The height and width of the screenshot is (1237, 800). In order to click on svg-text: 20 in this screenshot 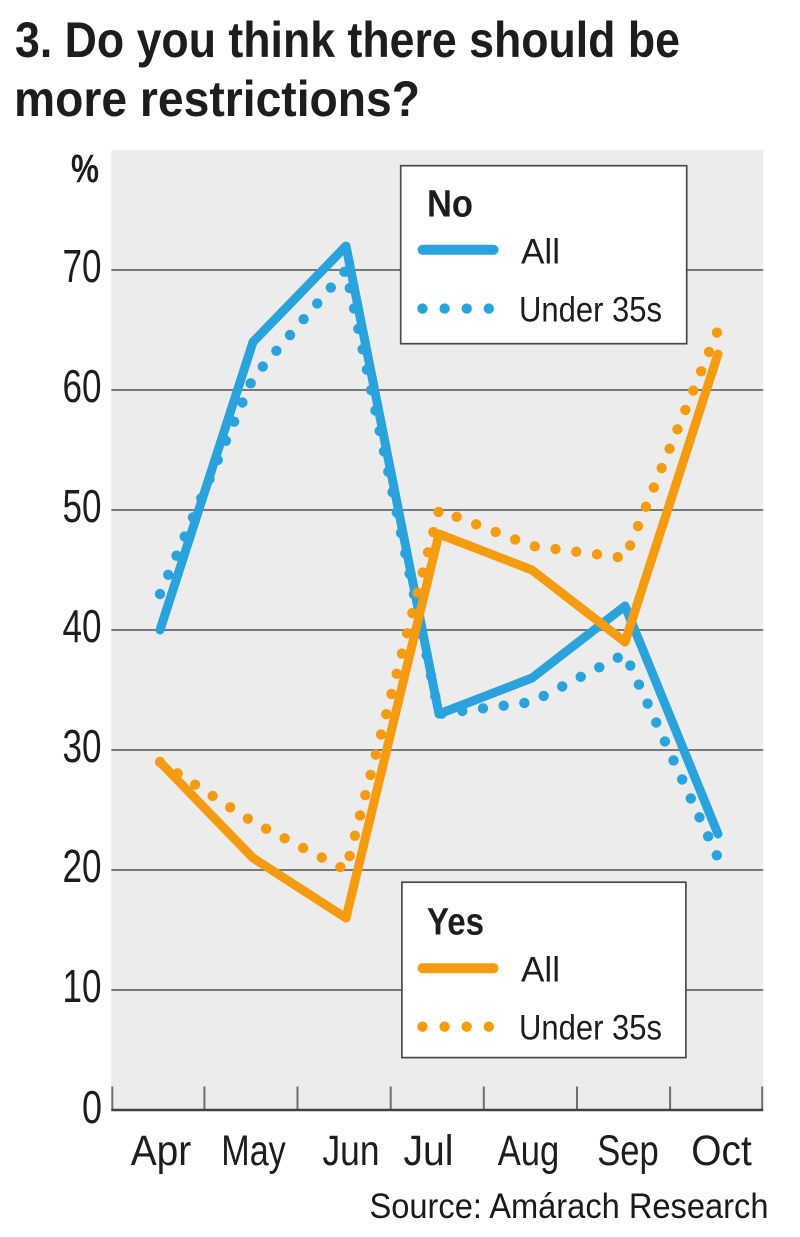, I will do `click(82, 866)`.